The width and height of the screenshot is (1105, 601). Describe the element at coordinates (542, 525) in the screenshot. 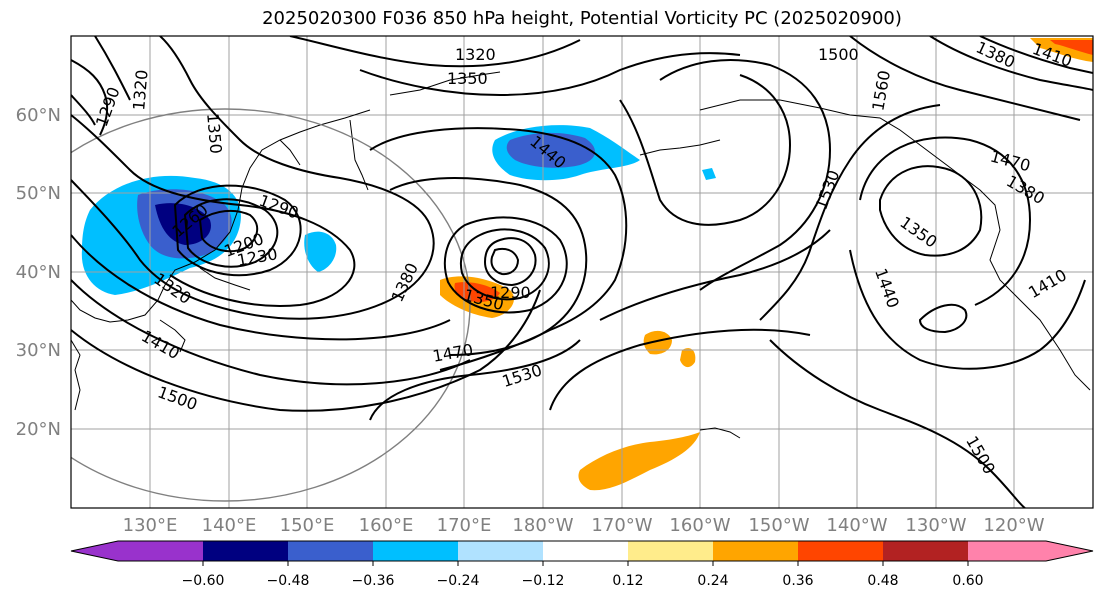

I see `lon-label: 180°W` at that location.